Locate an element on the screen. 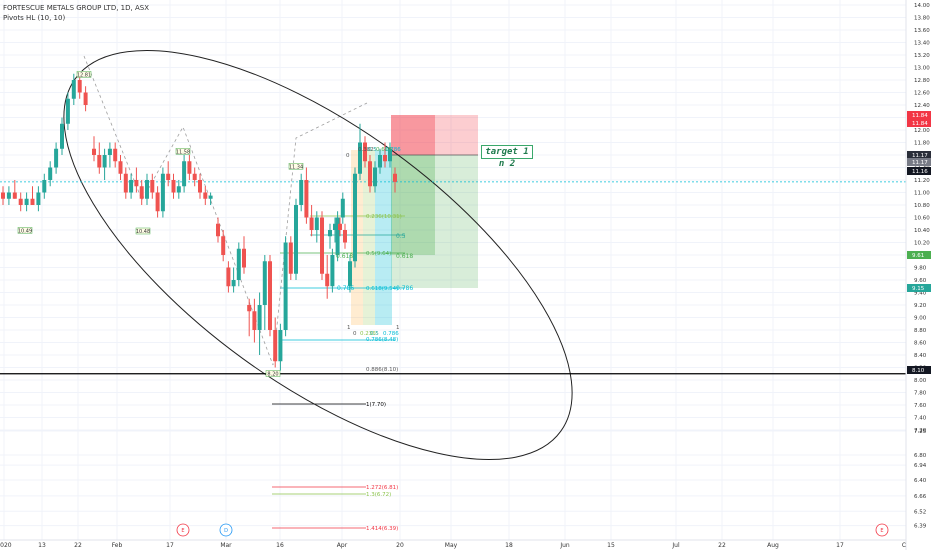 Image resolution: width=932 pixels, height=550 pixels. fib2-label: 0.886(8.10) is located at coordinates (382, 370).